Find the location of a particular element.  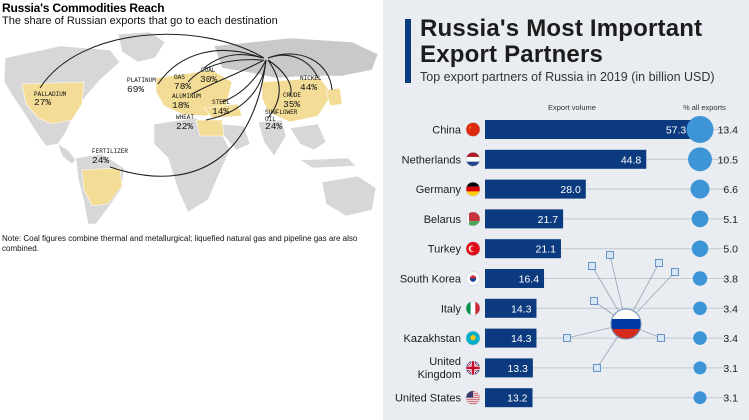

bar-germany is located at coordinates (535, 189).